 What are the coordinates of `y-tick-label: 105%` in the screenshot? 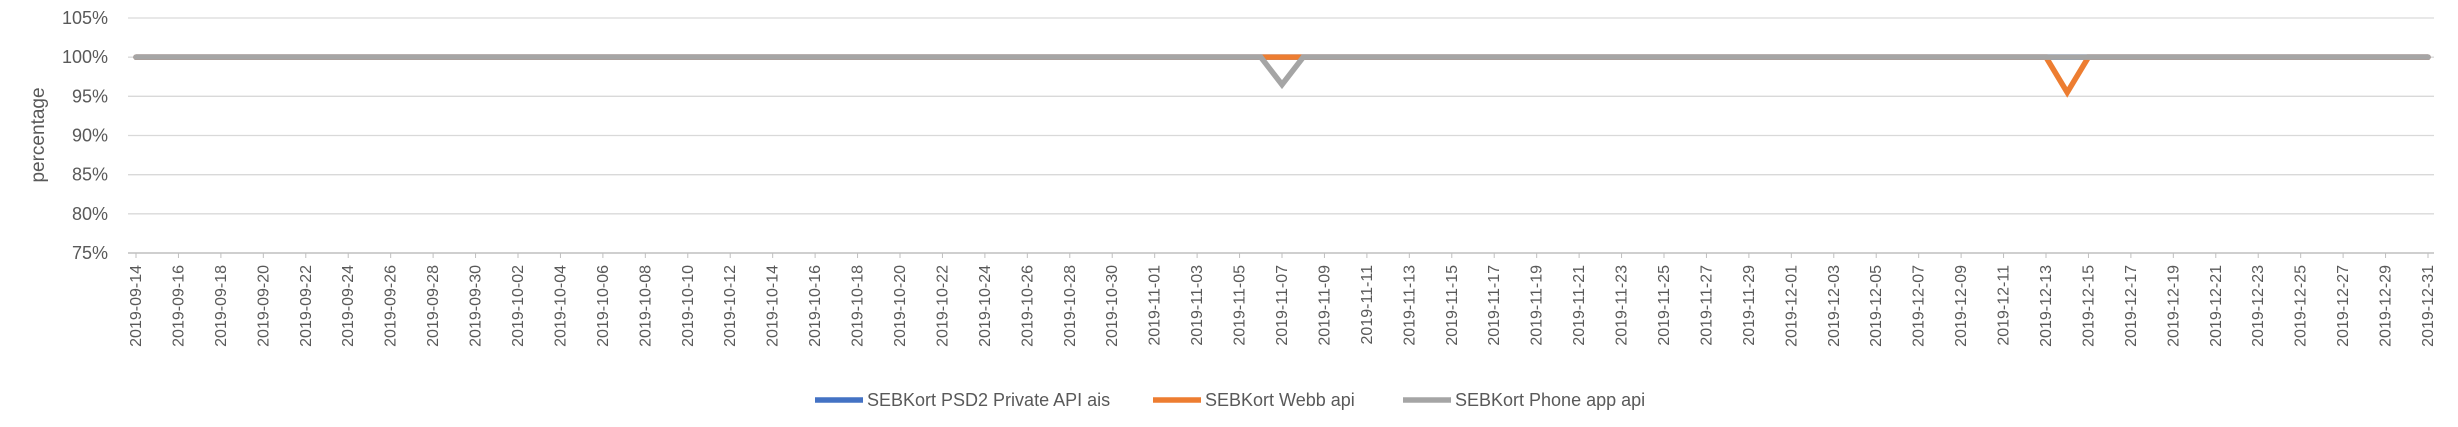 It's located at (85, 18).